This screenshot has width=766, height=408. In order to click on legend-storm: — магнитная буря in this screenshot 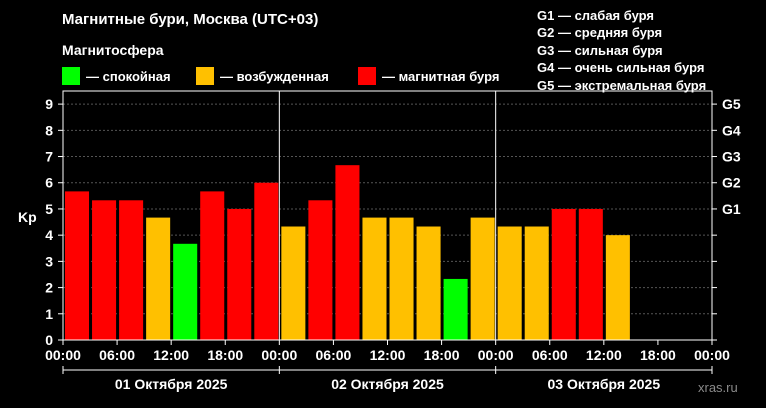, I will do `click(428, 76)`.